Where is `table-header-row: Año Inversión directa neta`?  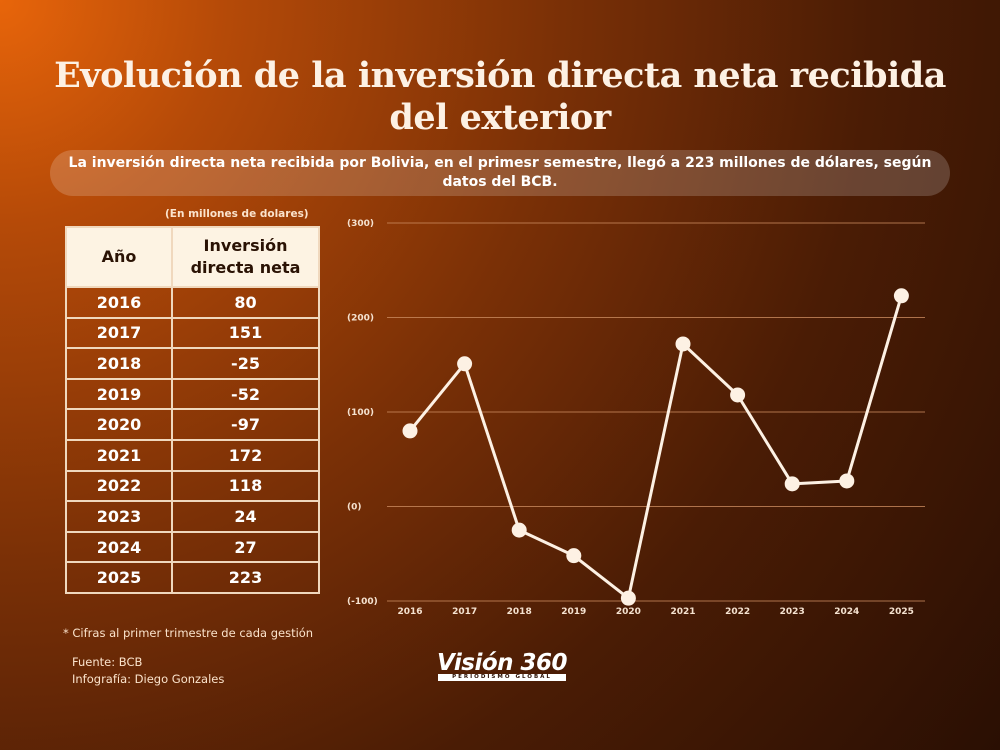 table-header-row: Año Inversión directa neta is located at coordinates (192, 257).